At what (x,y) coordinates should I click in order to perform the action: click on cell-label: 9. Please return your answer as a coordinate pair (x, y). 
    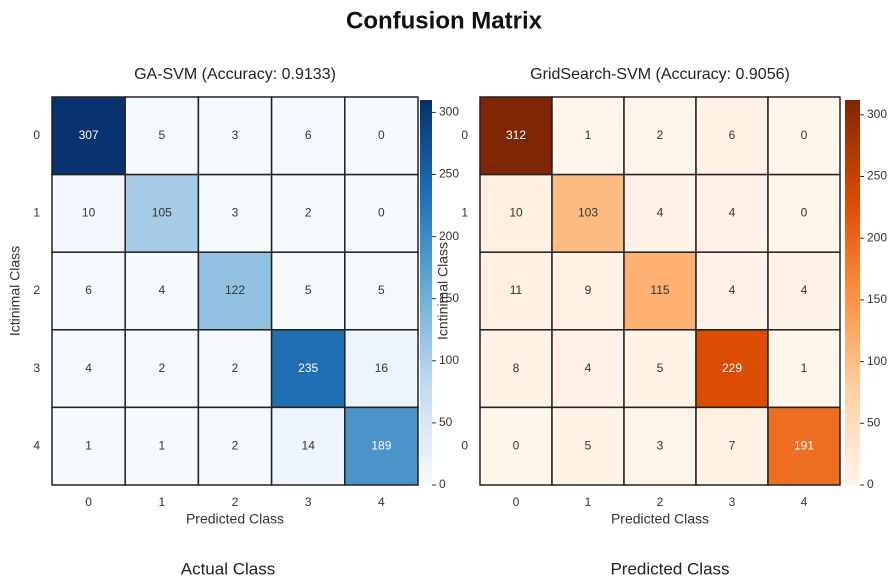
    Looking at the image, I should click on (588, 290).